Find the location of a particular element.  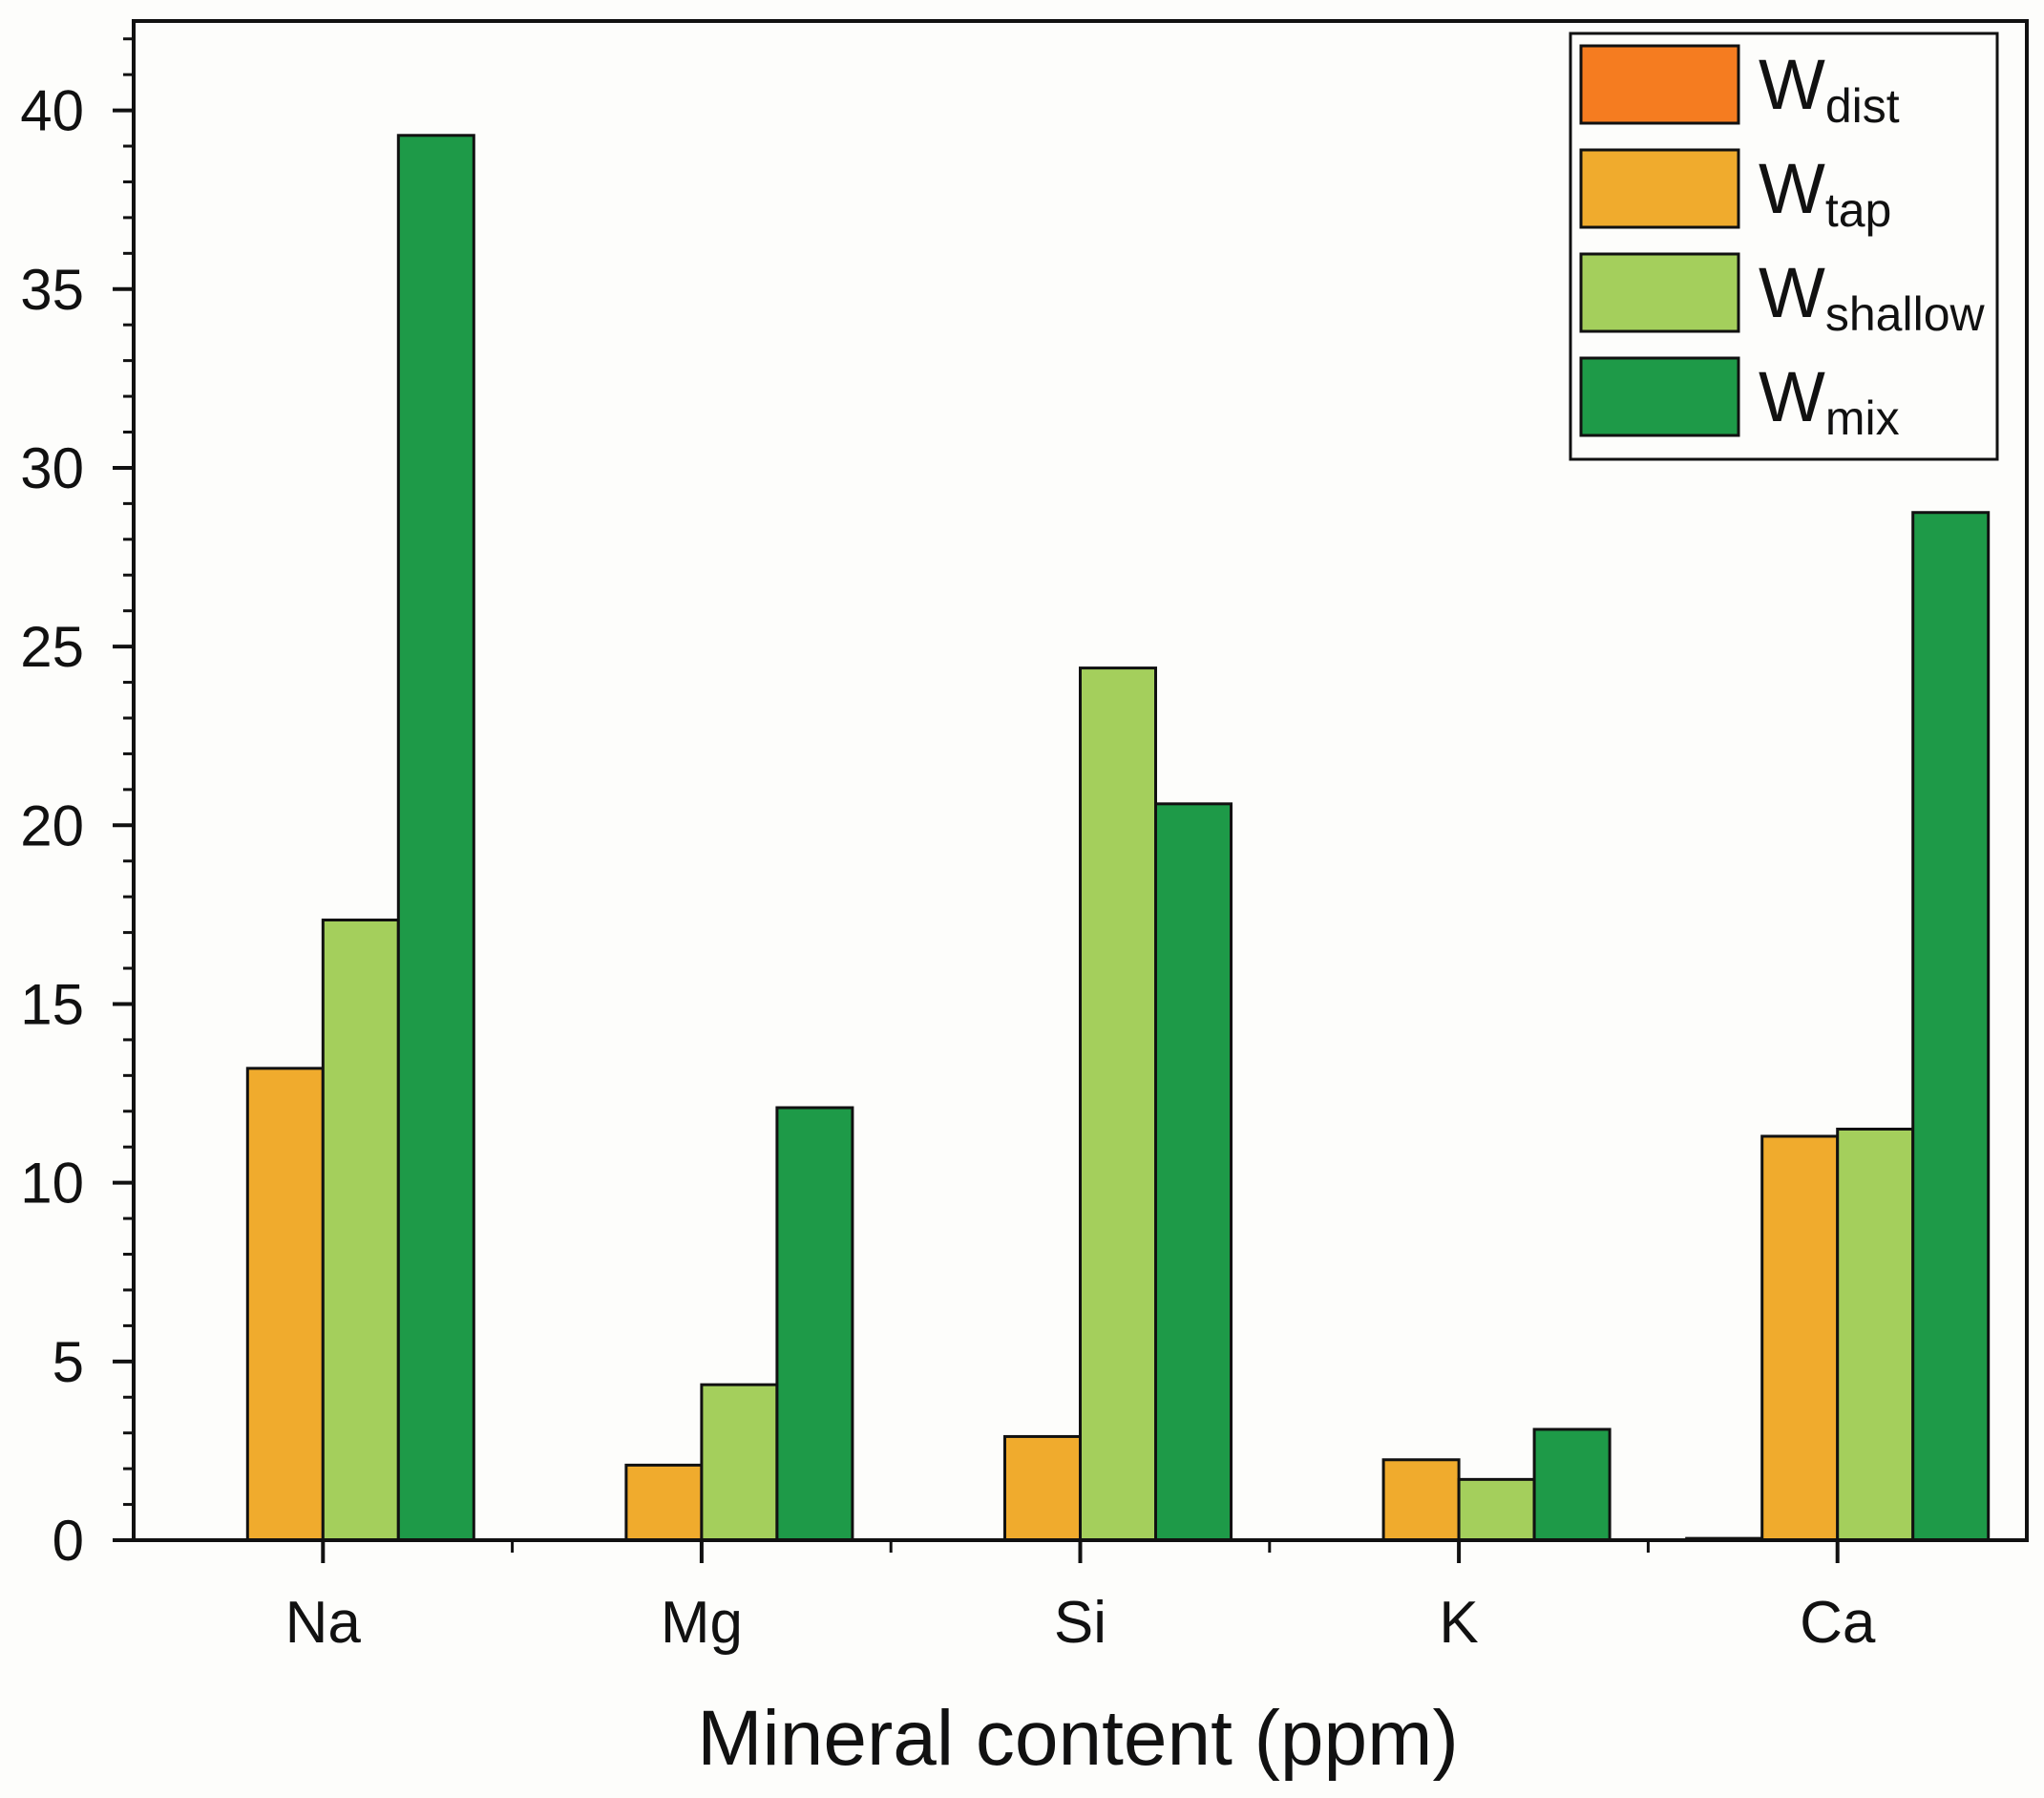

bar-k-tap is located at coordinates (1421, 1500).